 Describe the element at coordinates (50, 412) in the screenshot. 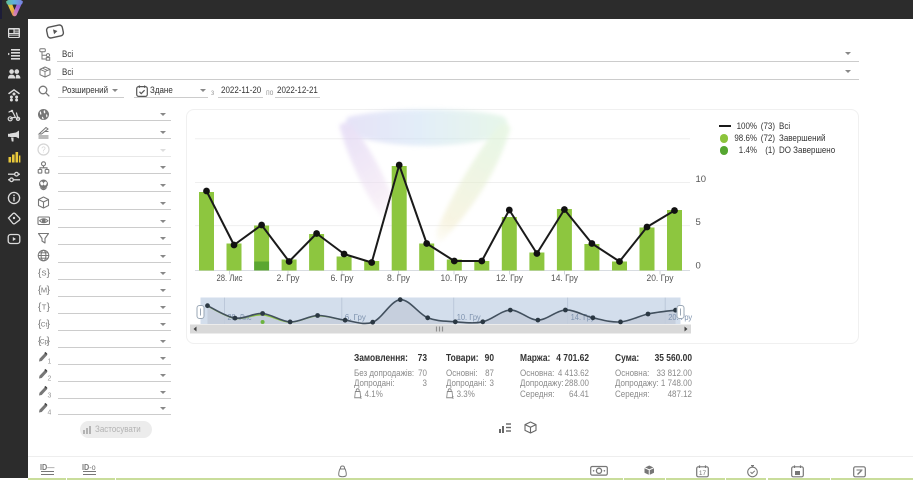

I see `svg-text: 4` at that location.